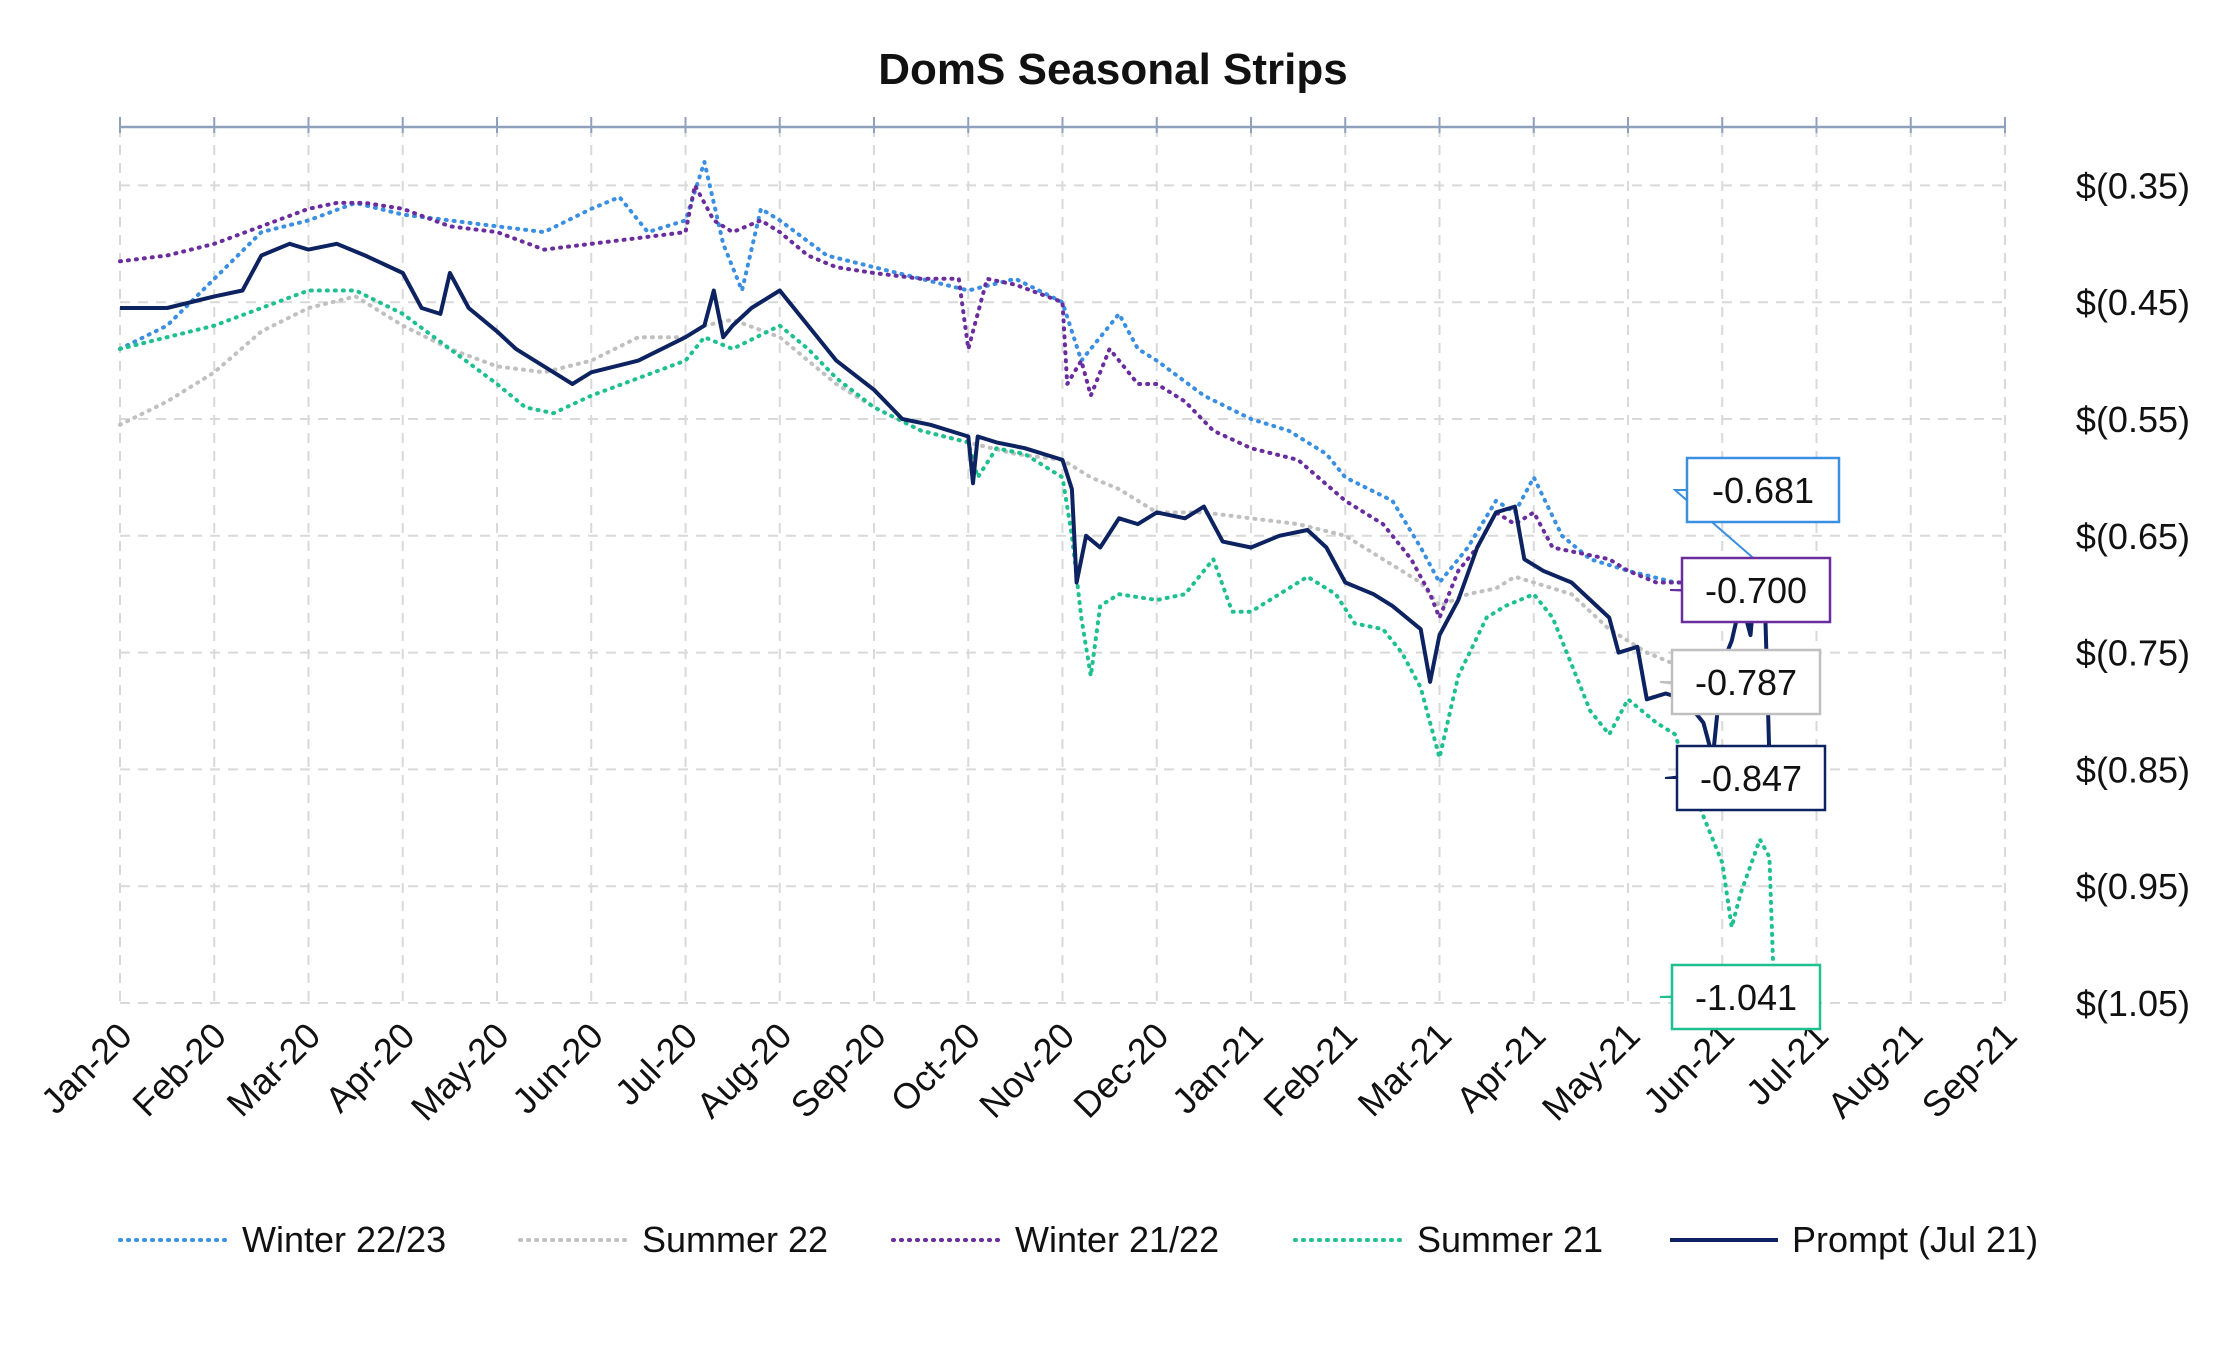 This screenshot has width=2220, height=1355. I want to click on callout-label: -0.700, so click(1756, 590).